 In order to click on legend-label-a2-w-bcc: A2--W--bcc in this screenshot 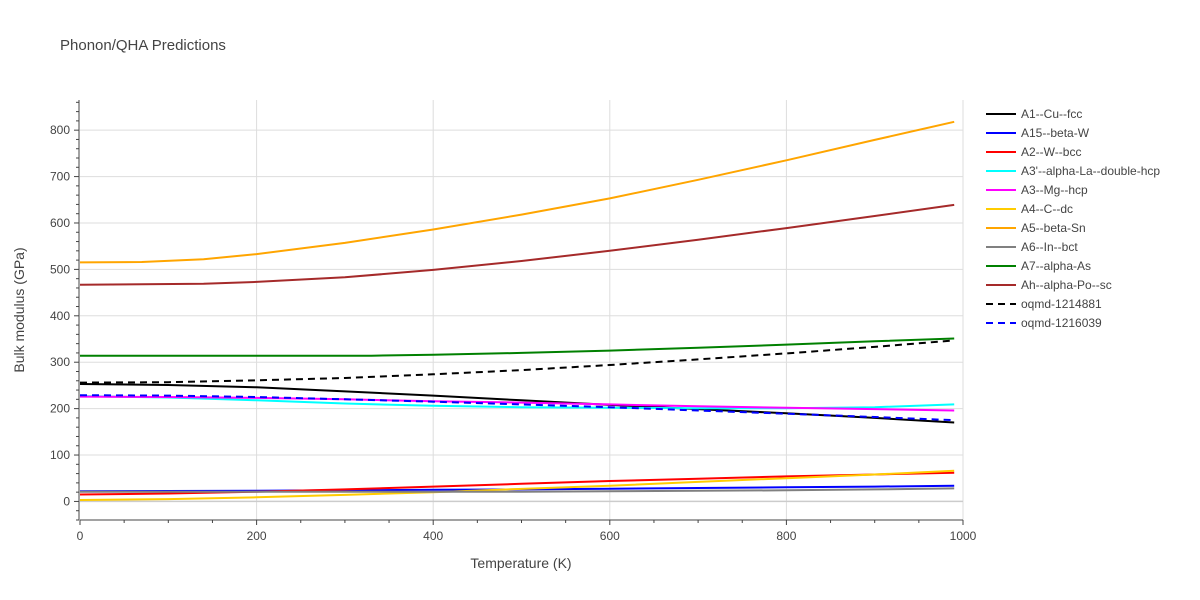, I will do `click(1051, 152)`.